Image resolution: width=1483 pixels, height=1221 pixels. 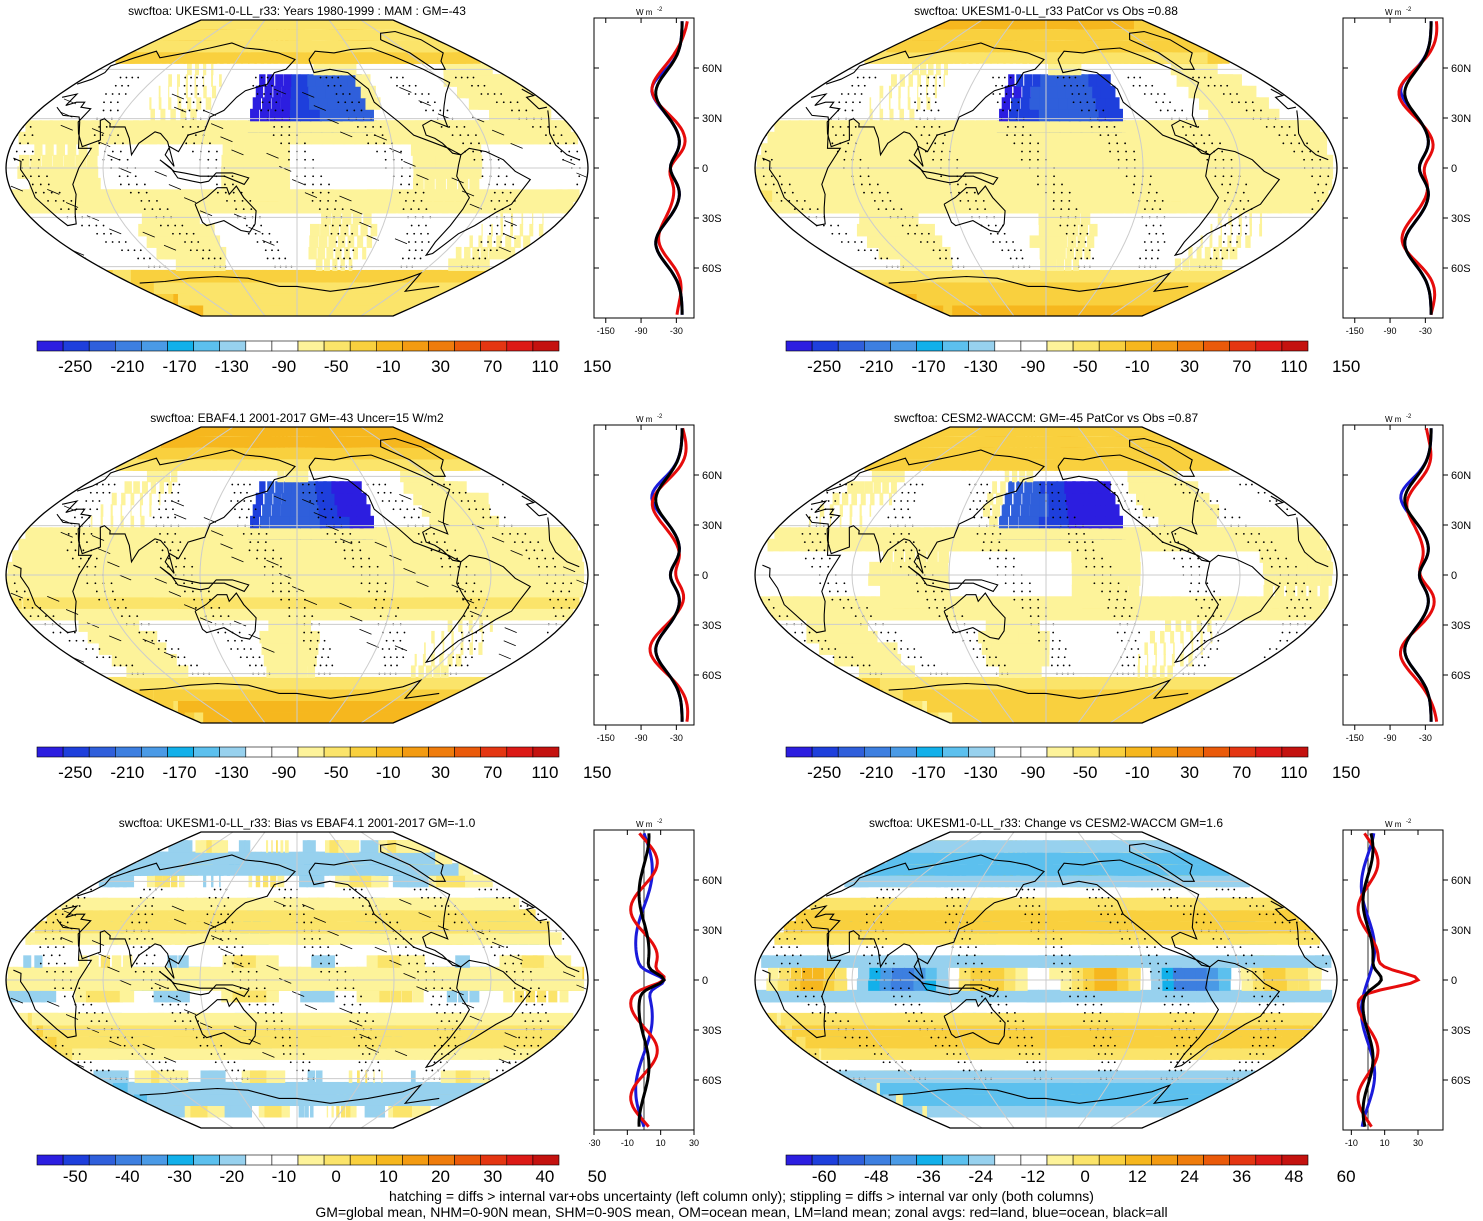 What do you see at coordinates (1070, 1177) in the screenshot?
I see `colorbar-labels: -60 -48 -36 -24 -12 0 12 24 36 48 60` at bounding box center [1070, 1177].